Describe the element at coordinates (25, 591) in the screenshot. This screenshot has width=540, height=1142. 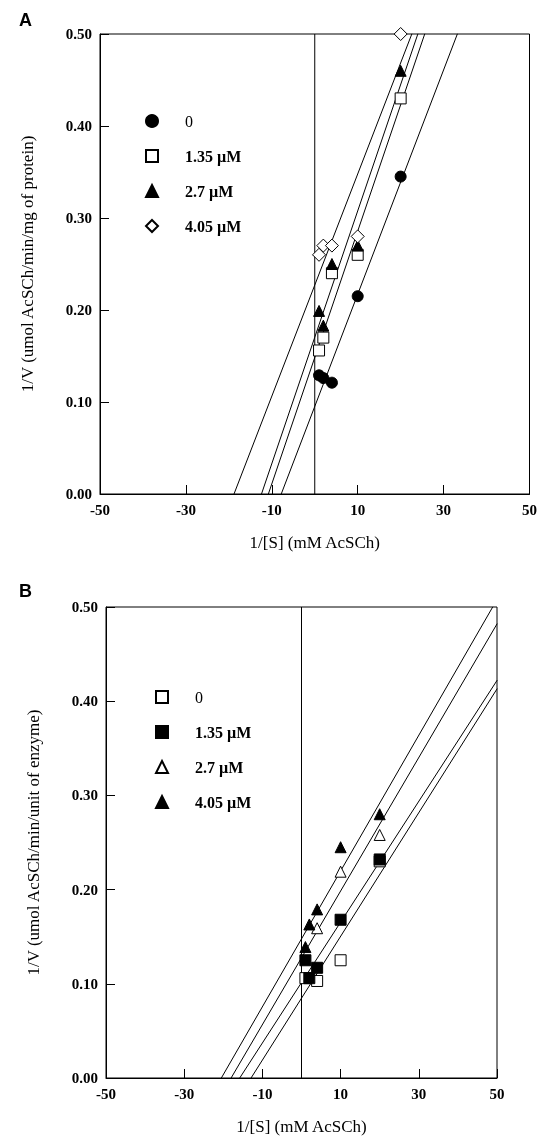
I see `chart-title: B` at that location.